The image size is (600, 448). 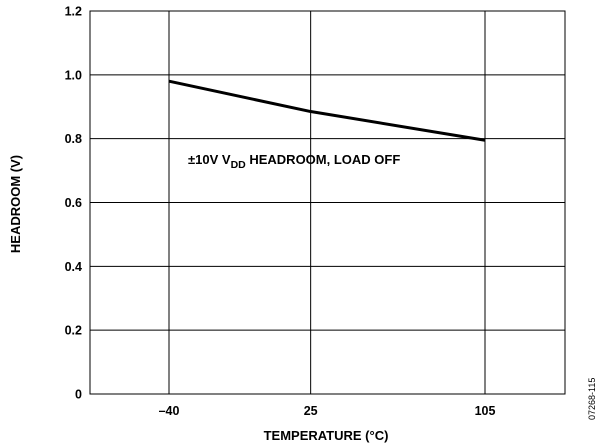 I want to click on y-tick-label: 0.6, so click(x=73, y=203).